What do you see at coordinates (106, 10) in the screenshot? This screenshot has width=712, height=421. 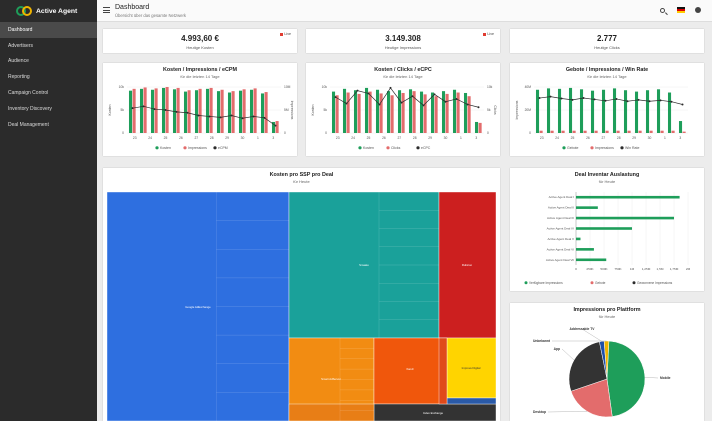 I see `menu-icon` at bounding box center [106, 10].